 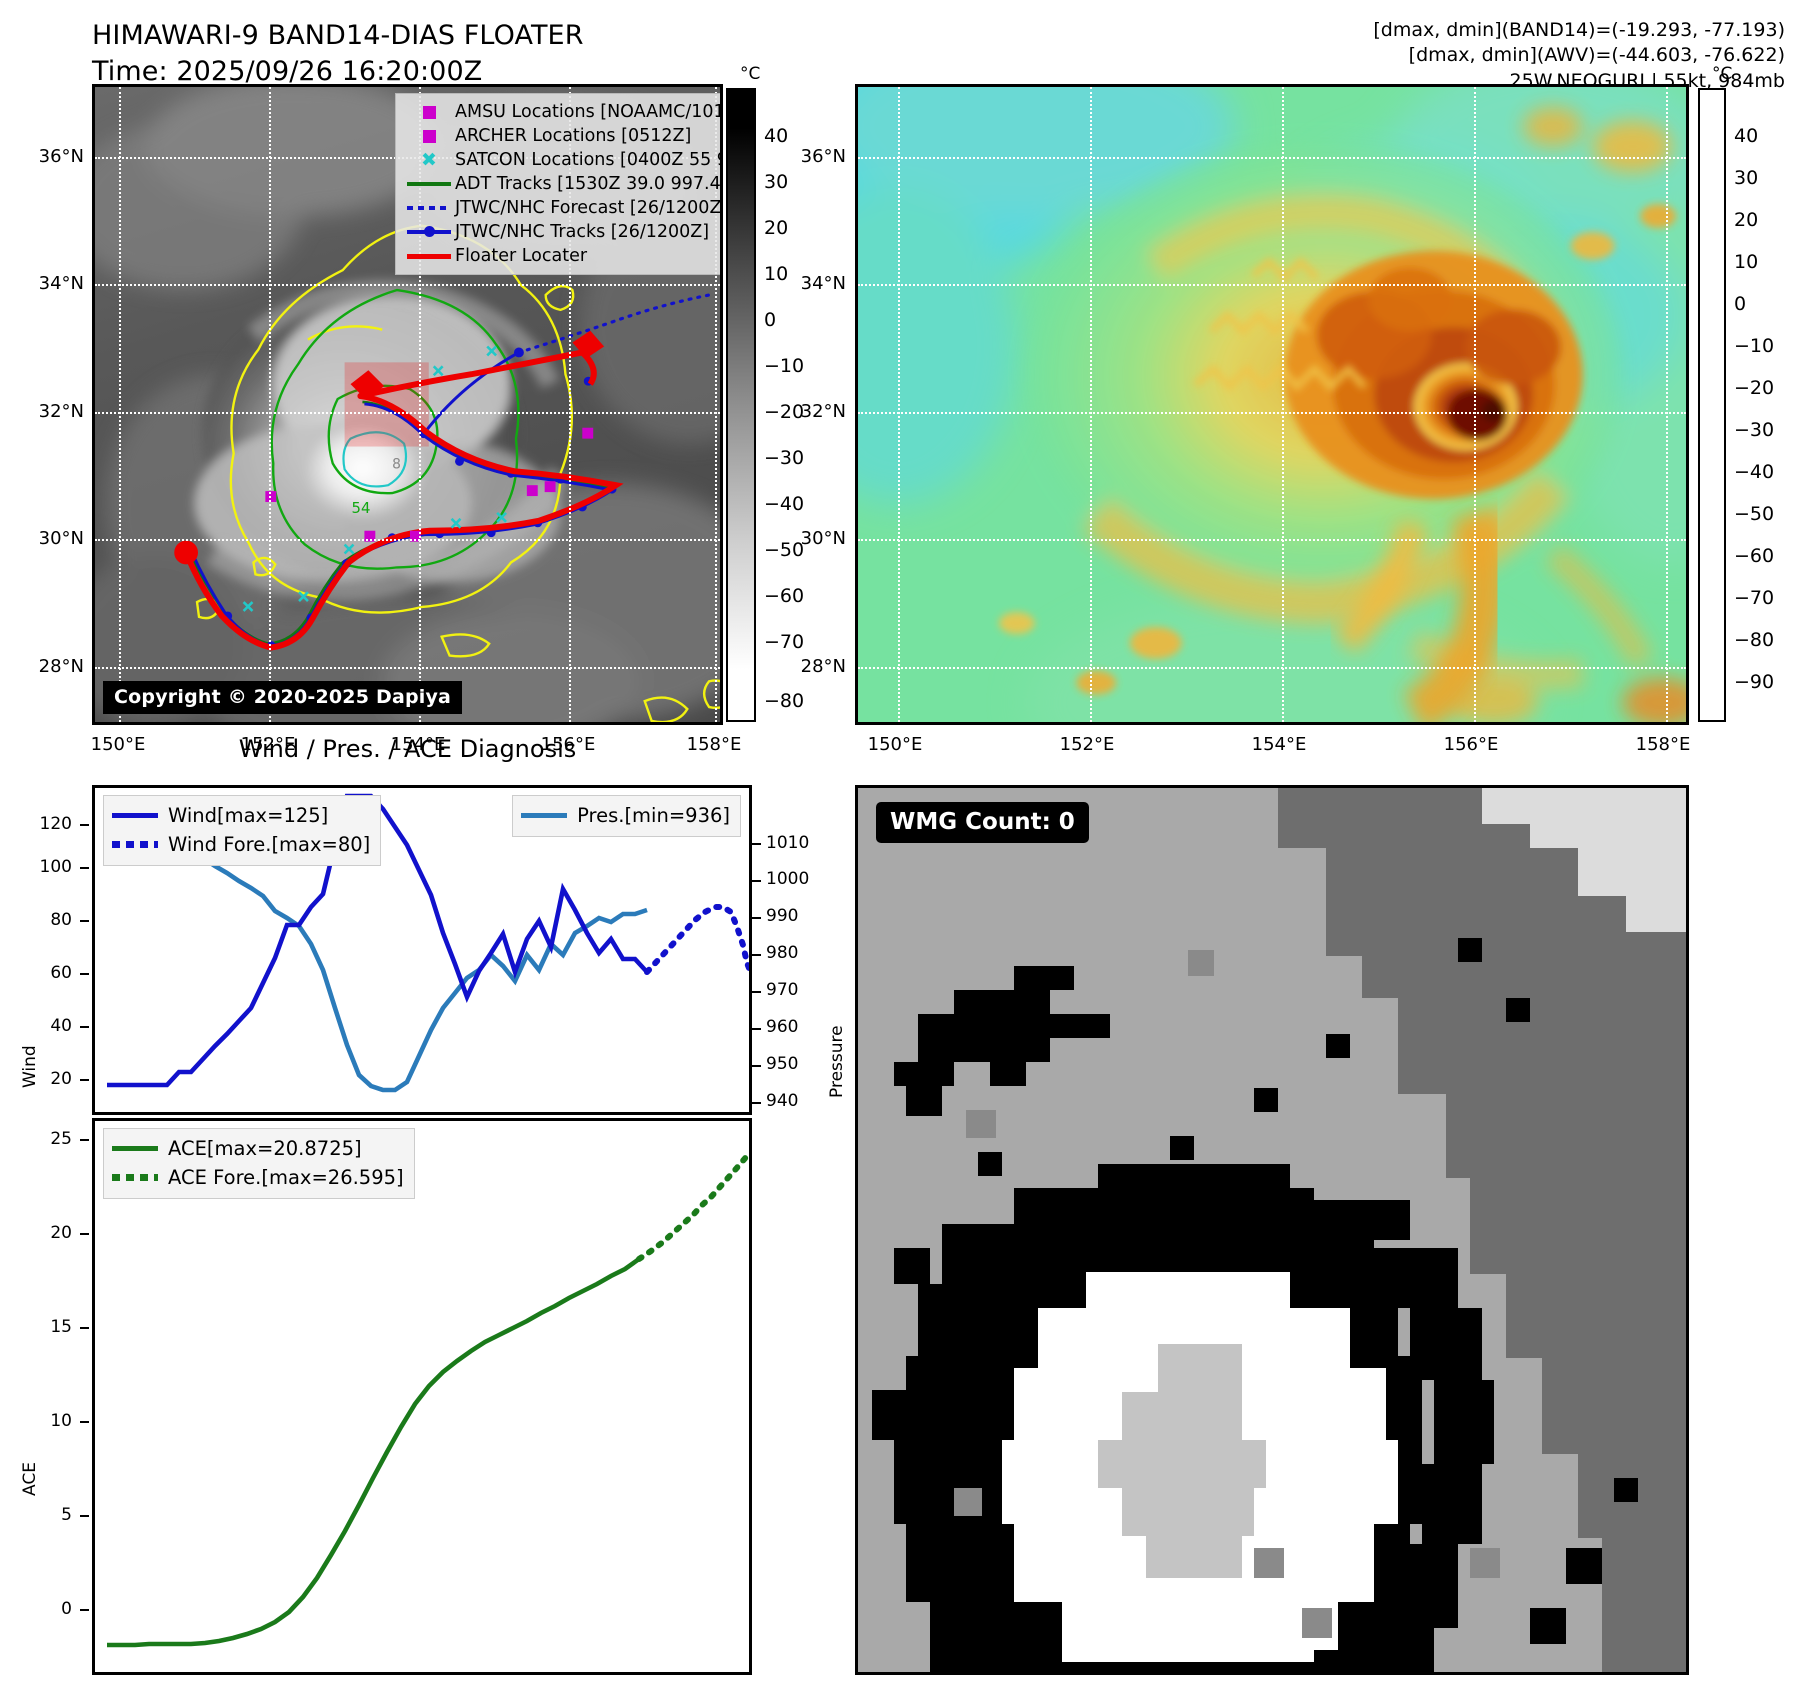 I want to click on awv-cbar-tick: −30, so click(x=1754, y=430).